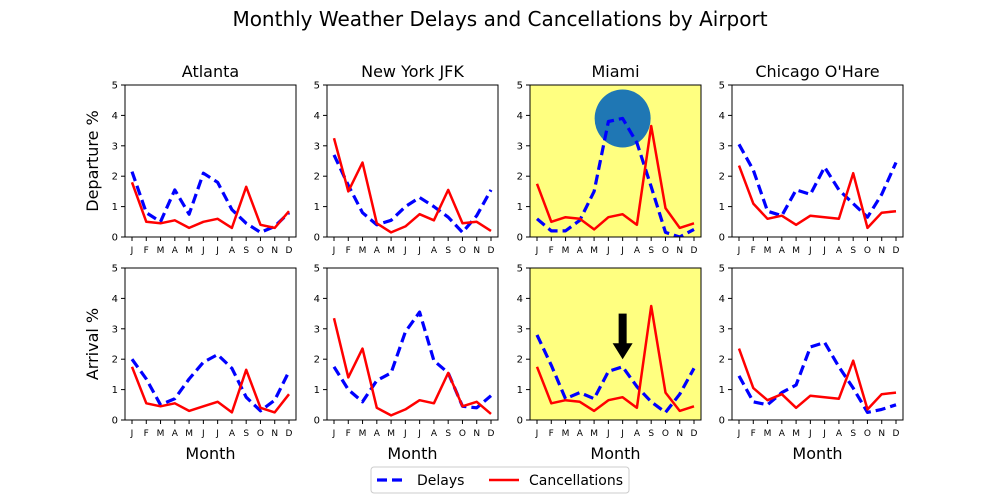 The height and width of the screenshot is (500, 1000). Describe the element at coordinates (210, 383) in the screenshot. I see `delays-line` at that location.